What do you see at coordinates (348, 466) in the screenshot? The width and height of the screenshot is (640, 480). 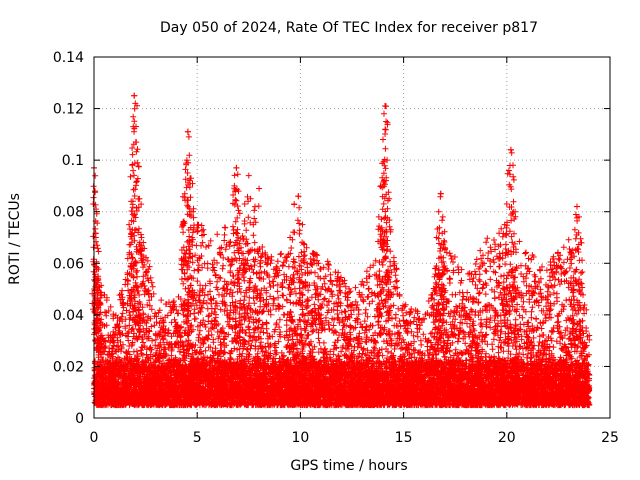 I see `x-axis-label: GPS time / hours` at bounding box center [348, 466].